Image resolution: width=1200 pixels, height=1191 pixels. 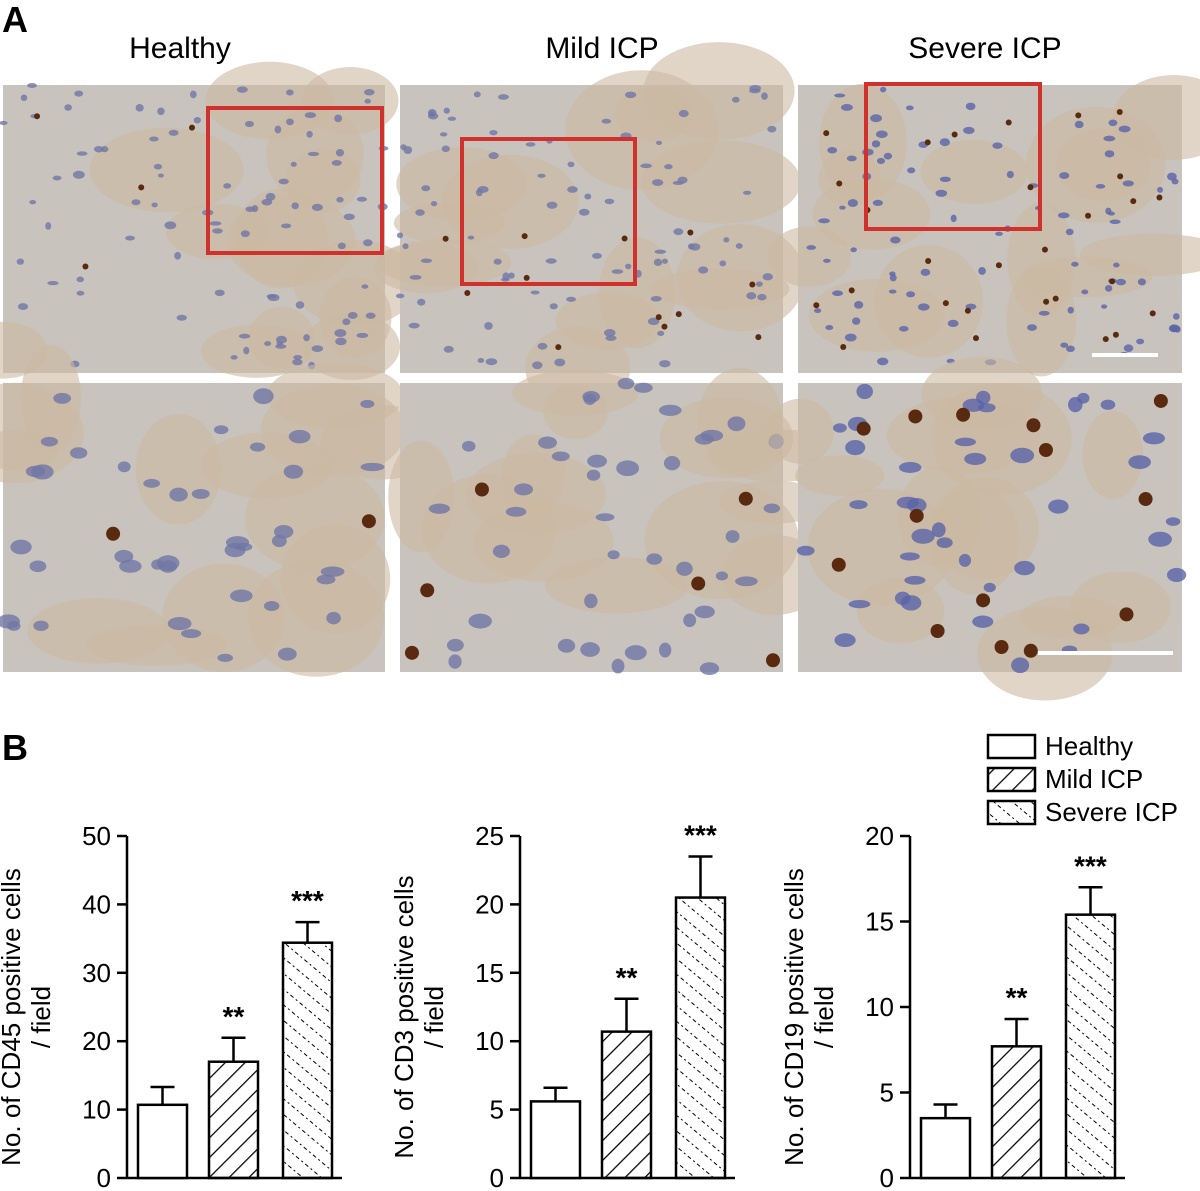 What do you see at coordinates (945, 1148) in the screenshot?
I see `bar` at bounding box center [945, 1148].